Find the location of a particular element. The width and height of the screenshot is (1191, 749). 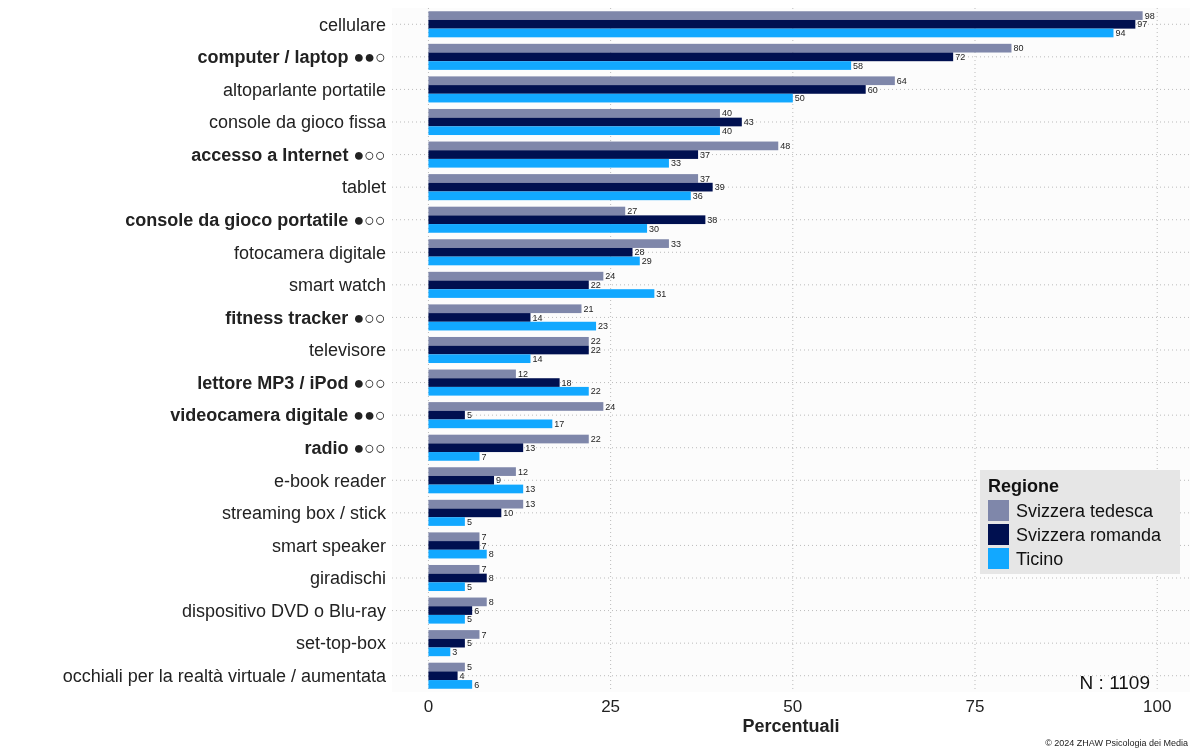

x-tick-label: 100 is located at coordinates (1157, 706).